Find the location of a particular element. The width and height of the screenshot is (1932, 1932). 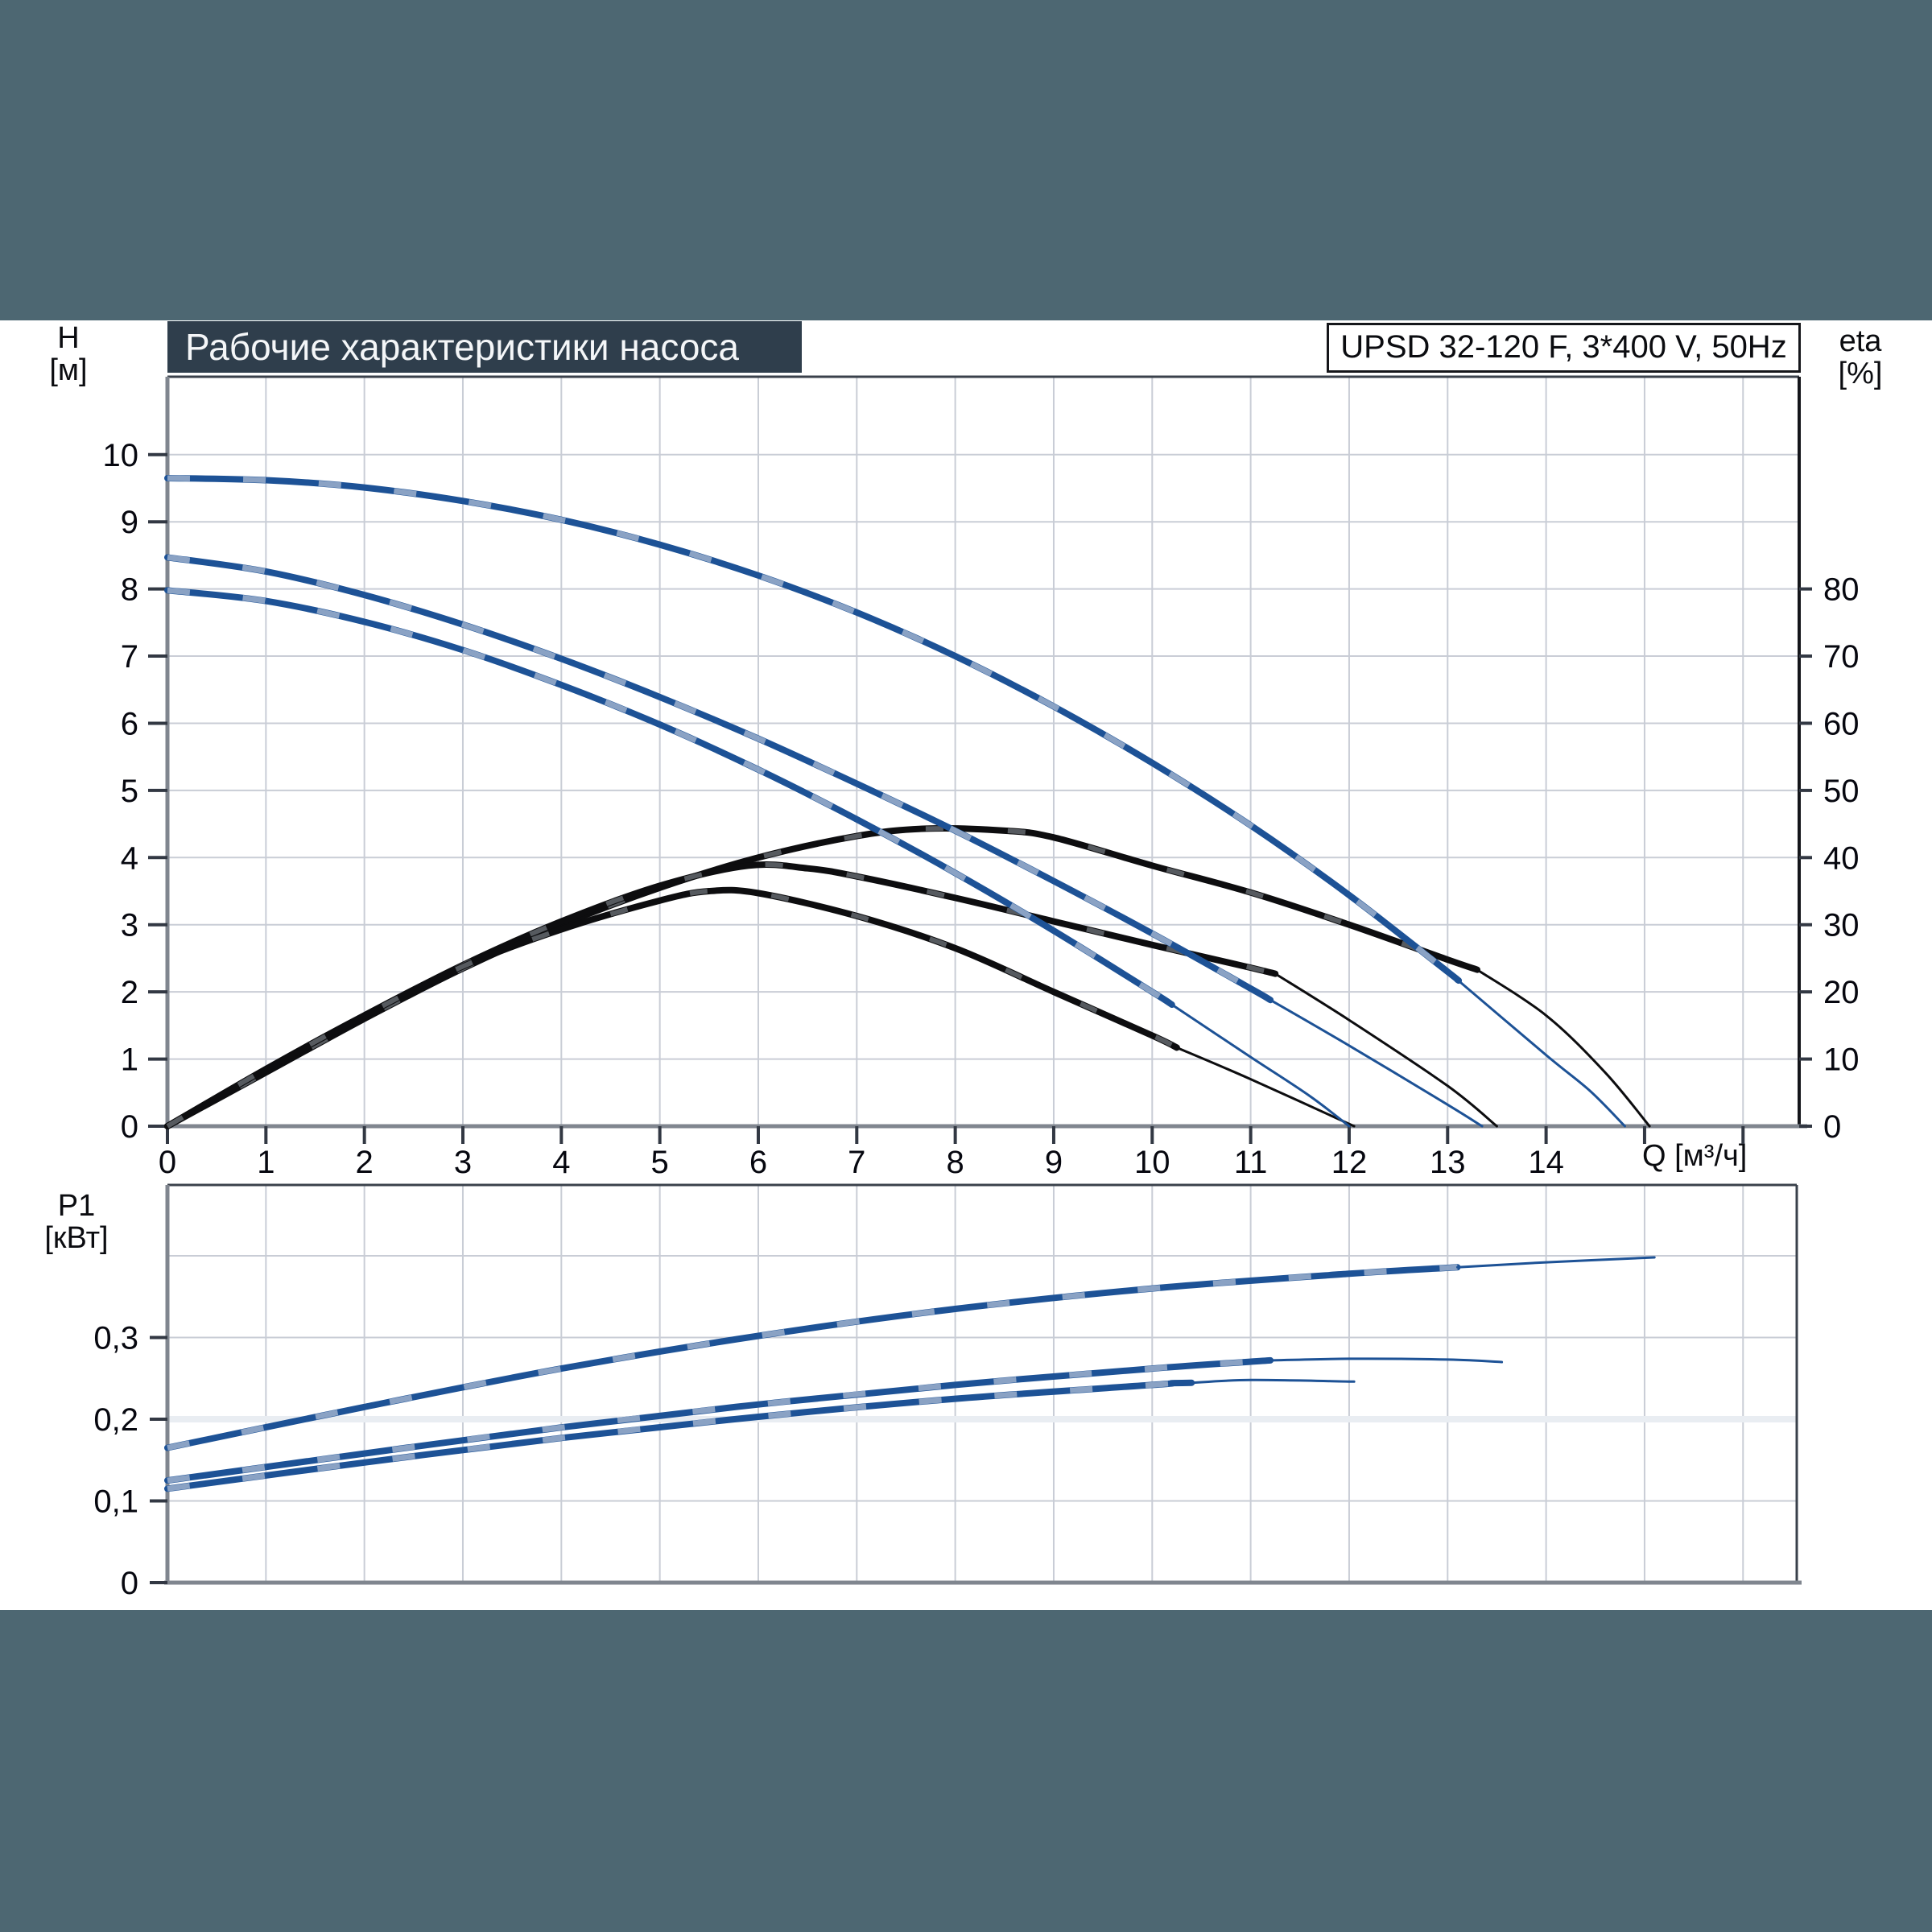

p1-tick-label-0.1: 0,1 is located at coordinates (116, 1502).